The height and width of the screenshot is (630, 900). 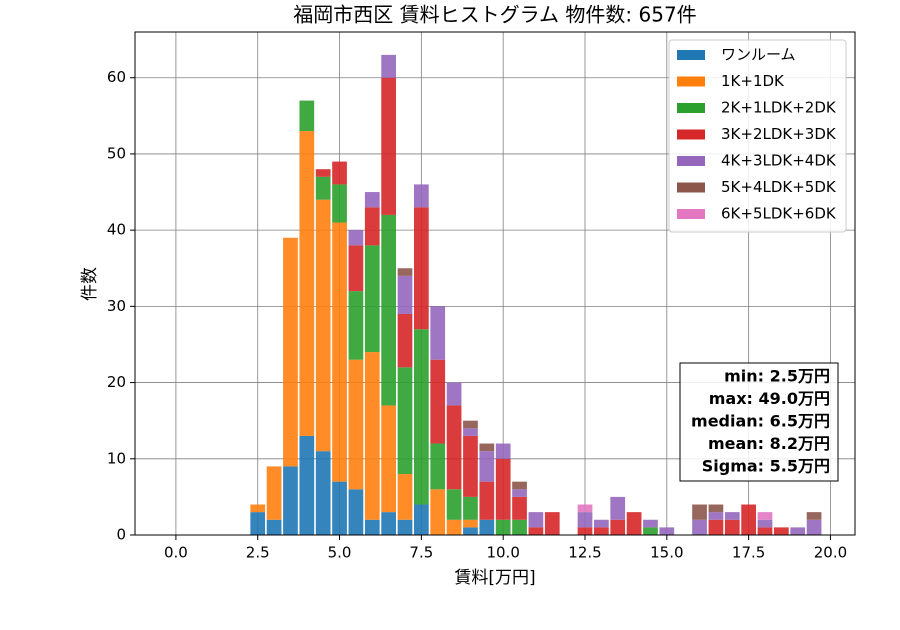 What do you see at coordinates (830, 553) in the screenshot?
I see `x-tick-label: 20.0` at bounding box center [830, 553].